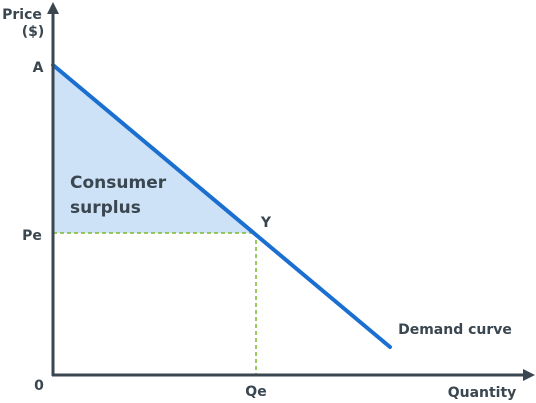 This screenshot has height=403, width=536. I want to click on origin-label: 0, so click(39, 386).